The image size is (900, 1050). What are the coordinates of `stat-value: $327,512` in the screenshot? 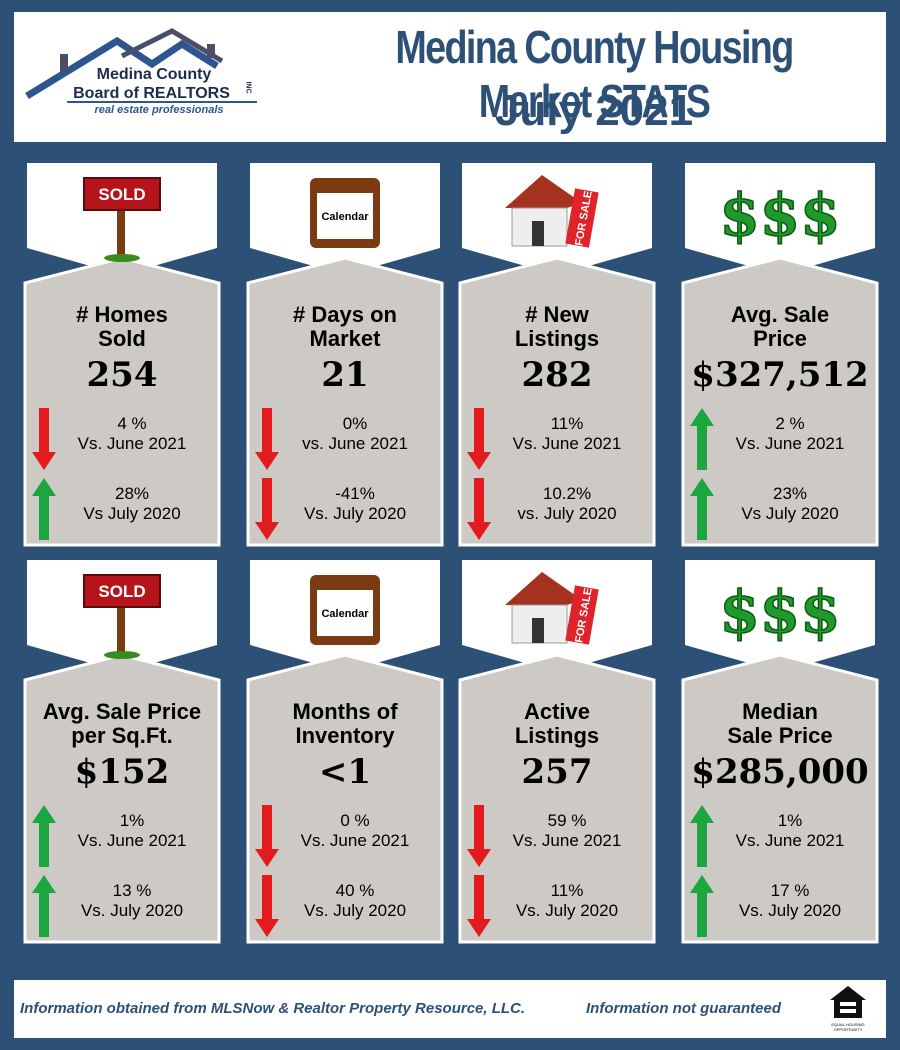 It's located at (780, 375).